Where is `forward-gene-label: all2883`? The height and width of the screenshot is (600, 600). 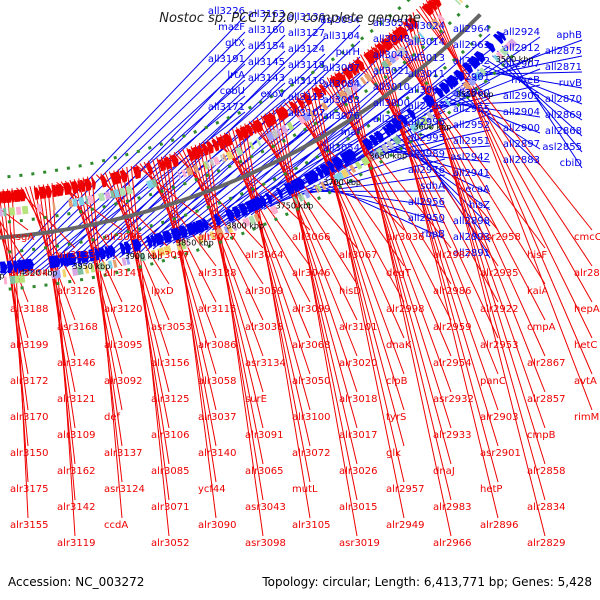
forward-gene-label: all2883 is located at coordinates (521, 160).